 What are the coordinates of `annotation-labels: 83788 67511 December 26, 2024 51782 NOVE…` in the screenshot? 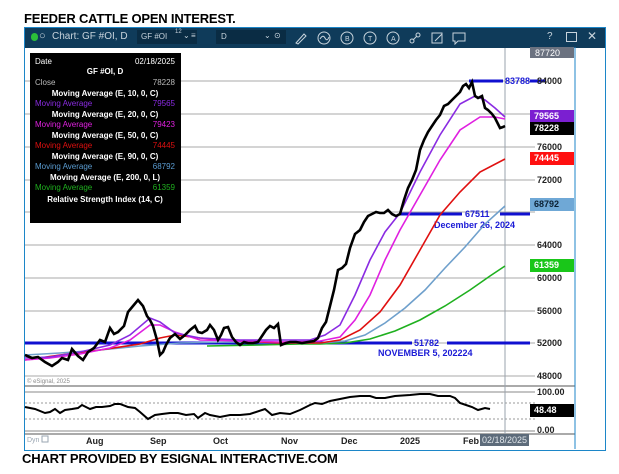 It's located at (454, 217).